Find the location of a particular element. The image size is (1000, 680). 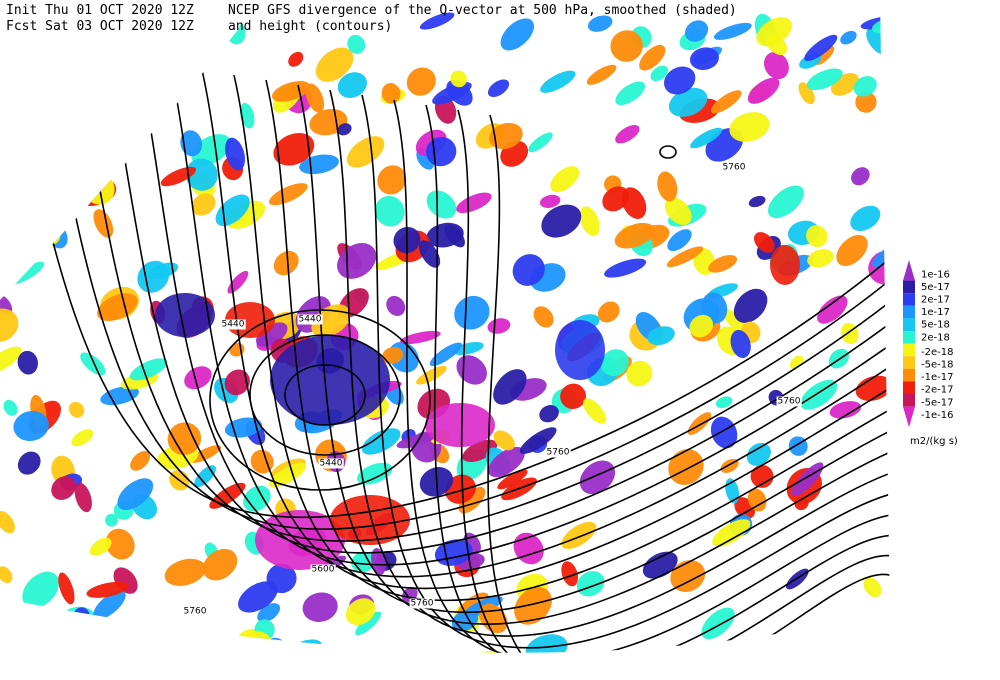

colorbar-label: 2e-18 is located at coordinates (935, 337).